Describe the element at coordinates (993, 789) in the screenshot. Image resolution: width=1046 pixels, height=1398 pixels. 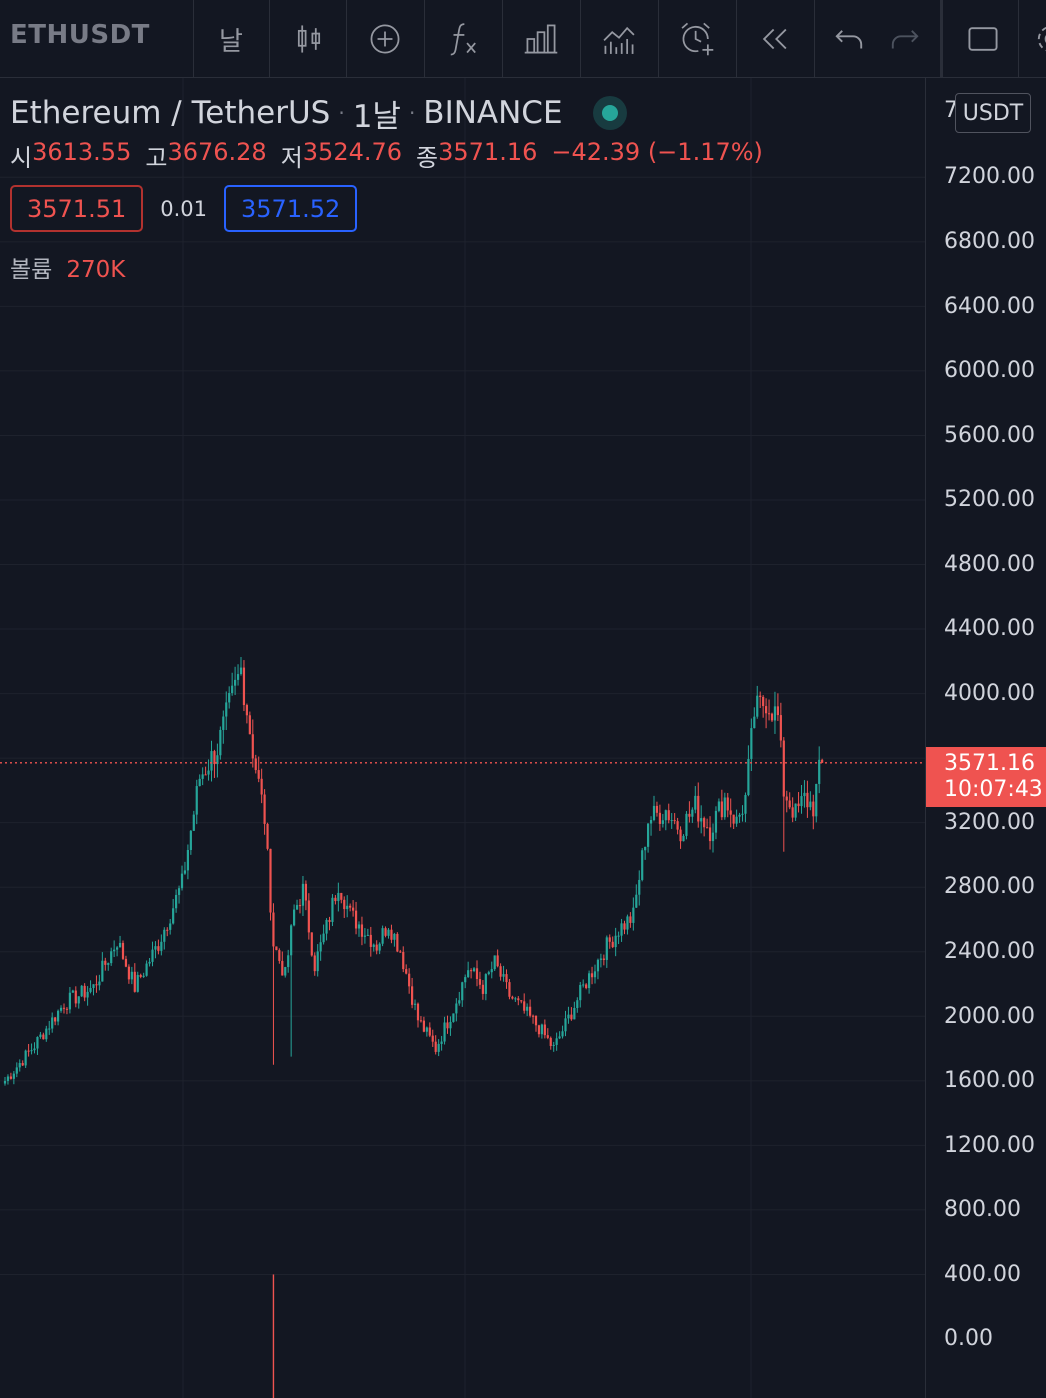
I see `bar-countdown: 10:07:43` at that location.